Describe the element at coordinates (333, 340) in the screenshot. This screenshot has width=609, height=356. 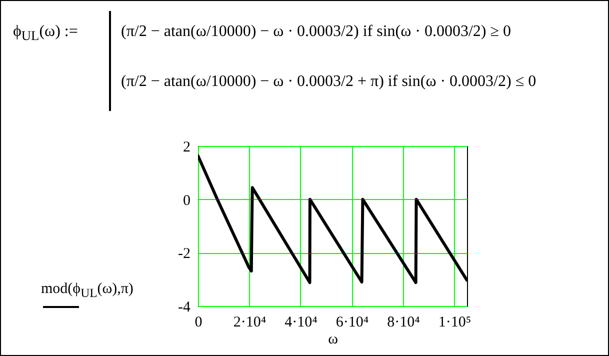
I see `x-axis-title: ω` at that location.